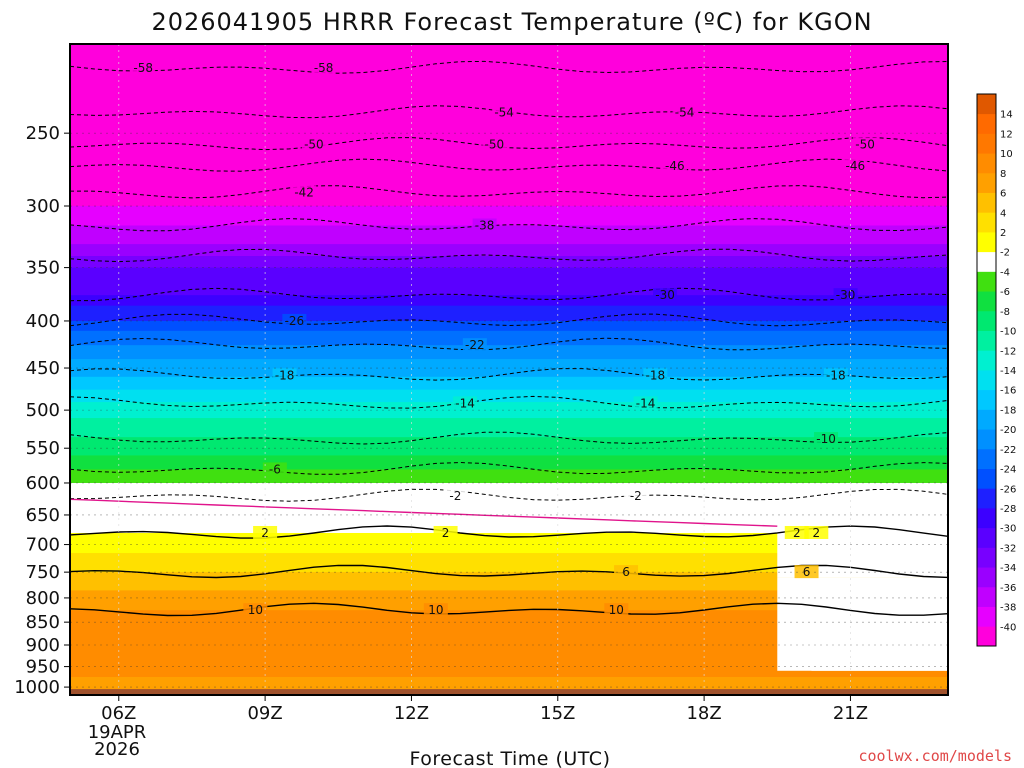 The width and height of the screenshot is (1024, 768). Describe the element at coordinates (1008, 470) in the screenshot. I see `colorbar-label: -24` at that location.